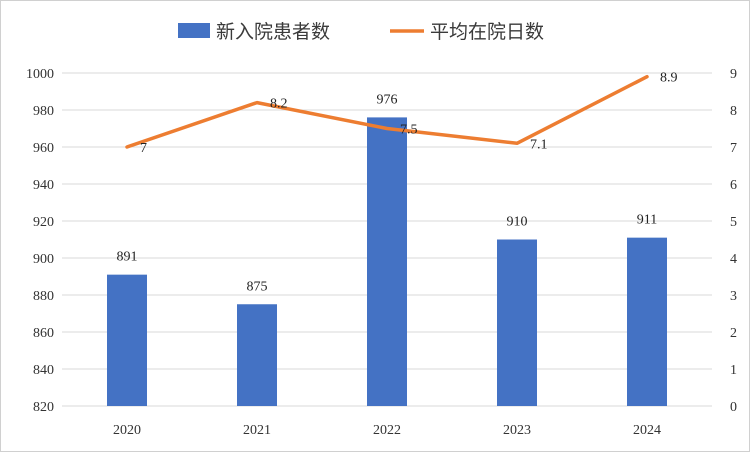  I want to click on bar-data-label: 875, so click(257, 286).